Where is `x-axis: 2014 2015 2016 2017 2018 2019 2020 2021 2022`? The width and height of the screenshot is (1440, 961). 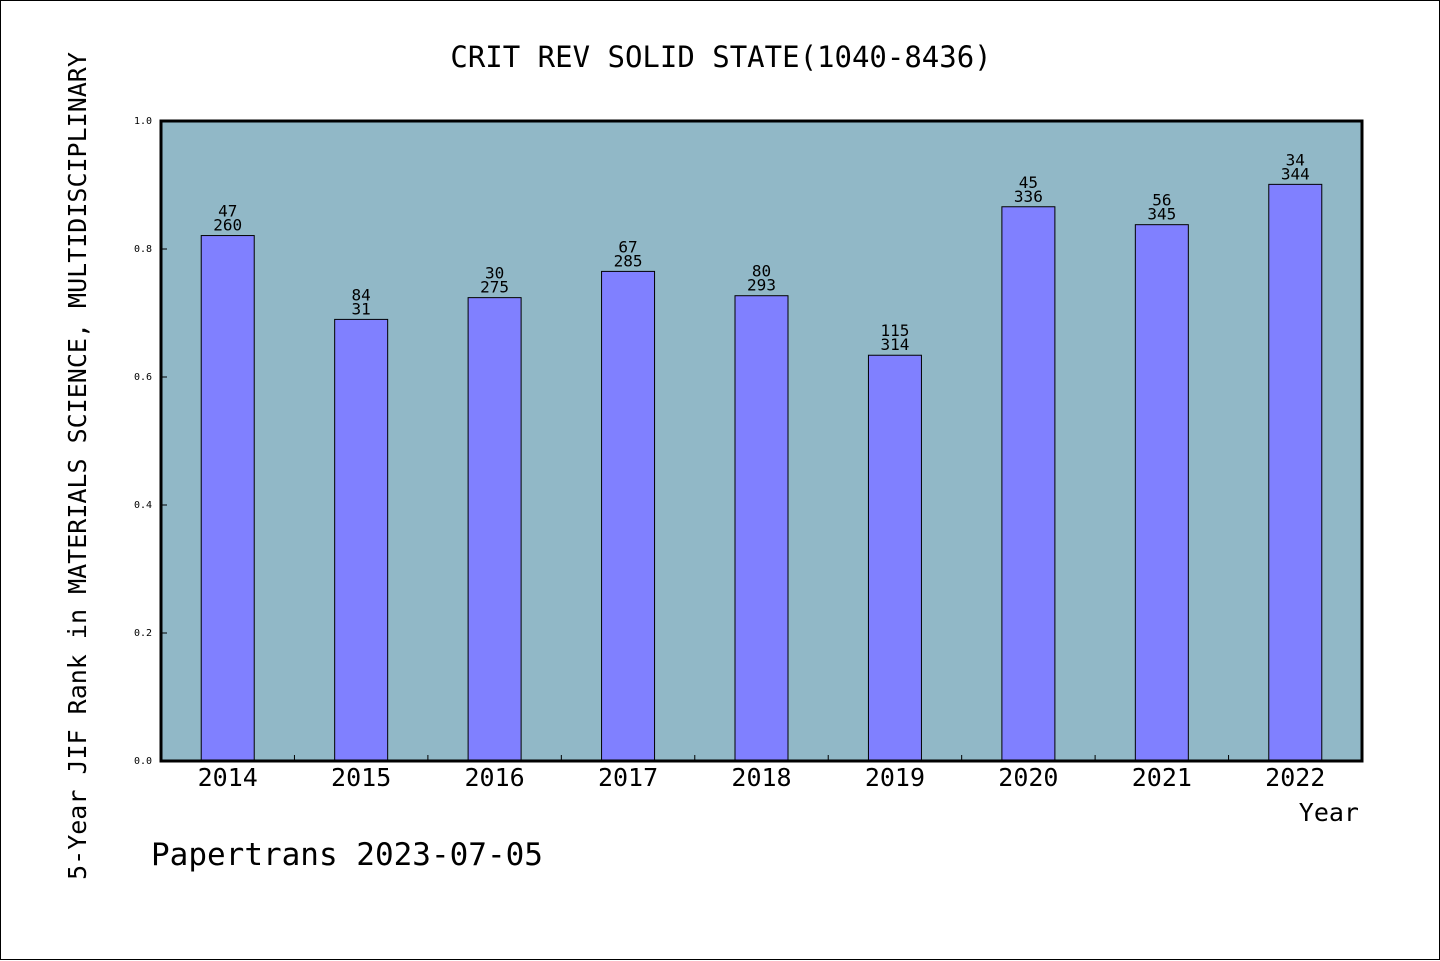 x-axis: 2014 2015 2016 2017 2018 2019 2020 2021 2022 is located at coordinates (761, 773).